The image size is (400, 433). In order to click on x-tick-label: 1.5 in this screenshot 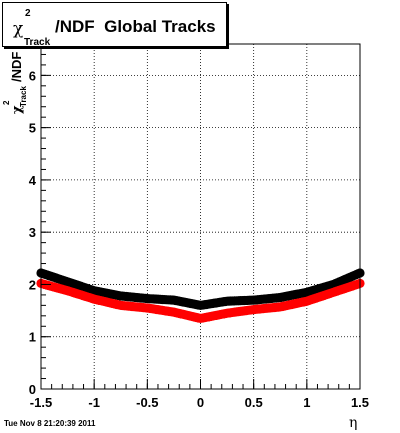, I will do `click(360, 402)`.